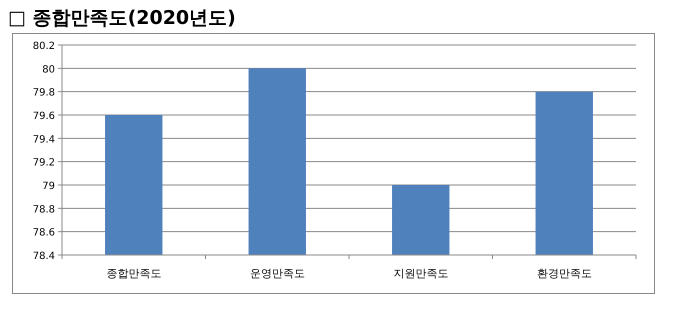  Describe the element at coordinates (277, 273) in the screenshot. I see `x-tick-label: 운영만족도` at that location.